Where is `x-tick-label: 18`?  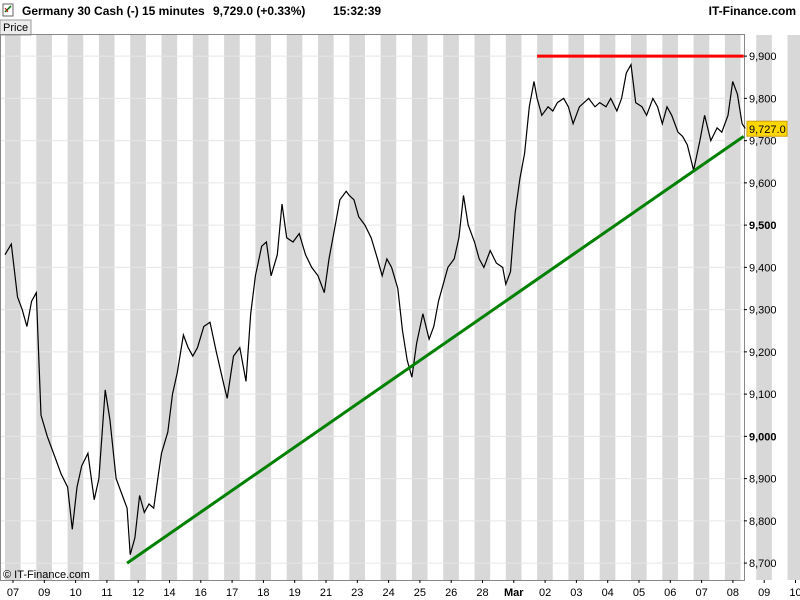
x-tick-label: 18 is located at coordinates (263, 593).